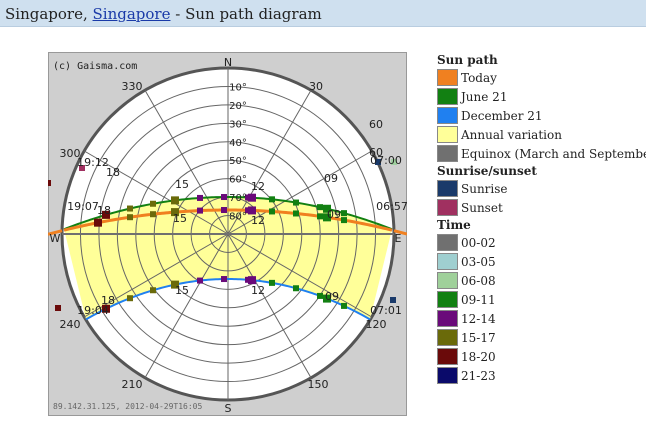 This screenshot has width=646, height=424. What do you see at coordinates (398, 238) in the screenshot?
I see `direction-label: E` at bounding box center [398, 238].